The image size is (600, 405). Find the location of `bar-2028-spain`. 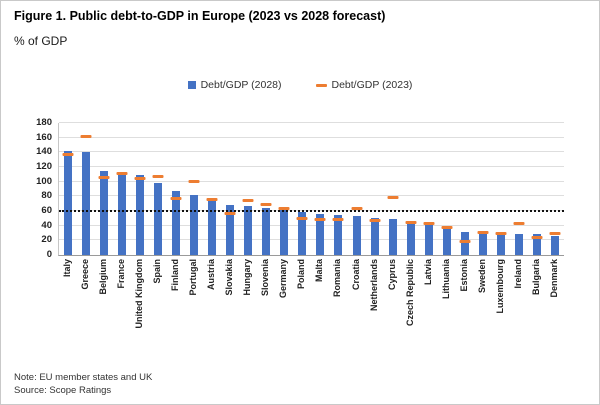

bar-2028-spain is located at coordinates (158, 219).